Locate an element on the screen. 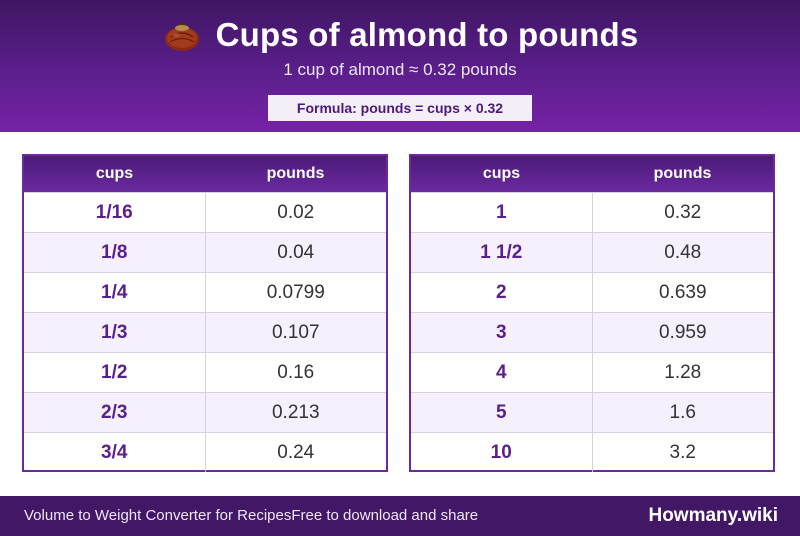  cups-cell: 1 is located at coordinates (502, 212).